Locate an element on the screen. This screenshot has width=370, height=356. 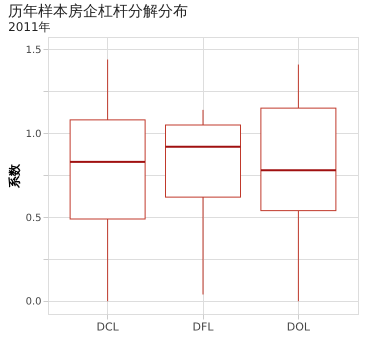
x-tick-label: DCL is located at coordinates (108, 327).